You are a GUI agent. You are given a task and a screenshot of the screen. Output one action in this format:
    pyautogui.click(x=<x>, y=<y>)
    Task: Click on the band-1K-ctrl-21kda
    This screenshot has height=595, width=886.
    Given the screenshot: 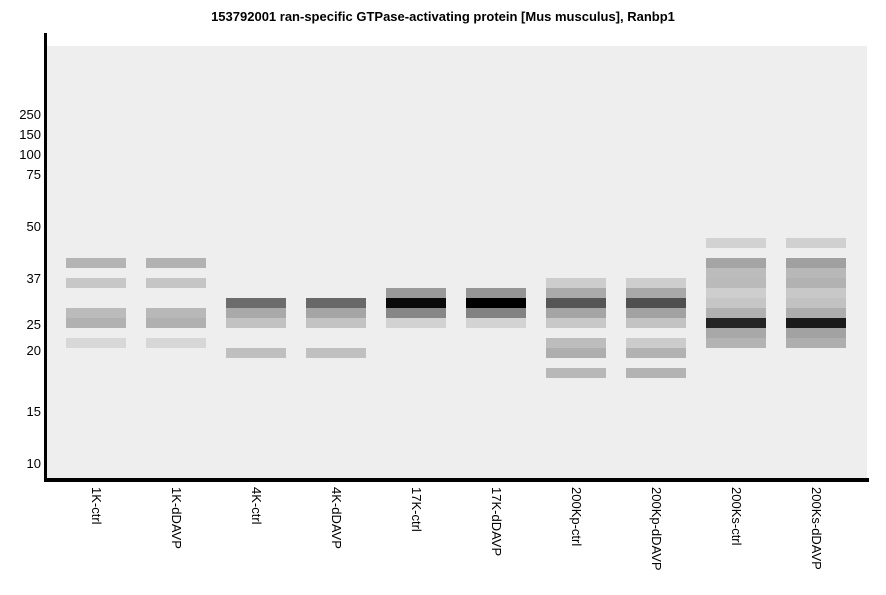 What is the action you would take?
    pyautogui.click(x=96, y=343)
    